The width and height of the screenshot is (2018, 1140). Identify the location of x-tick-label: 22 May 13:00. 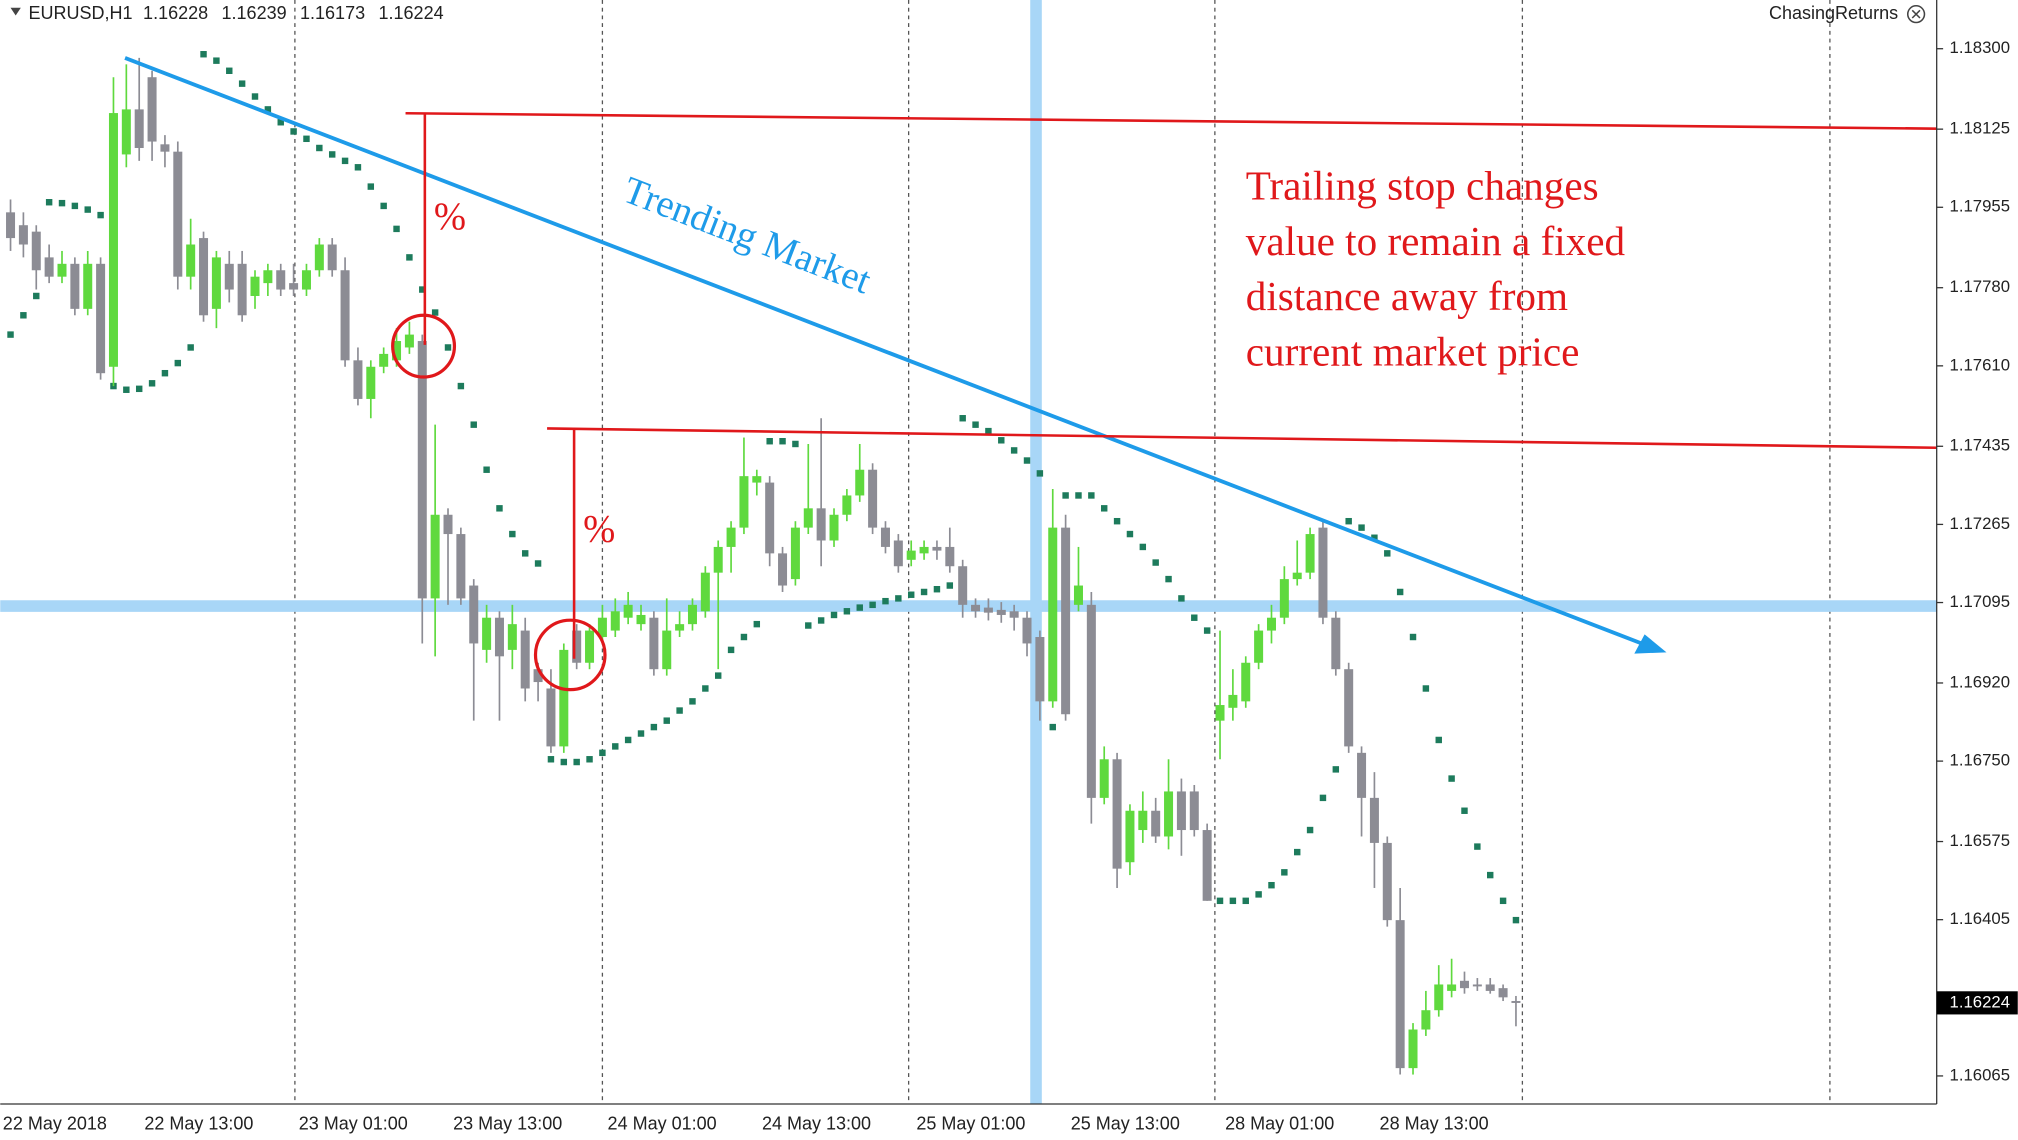
(198, 1123).